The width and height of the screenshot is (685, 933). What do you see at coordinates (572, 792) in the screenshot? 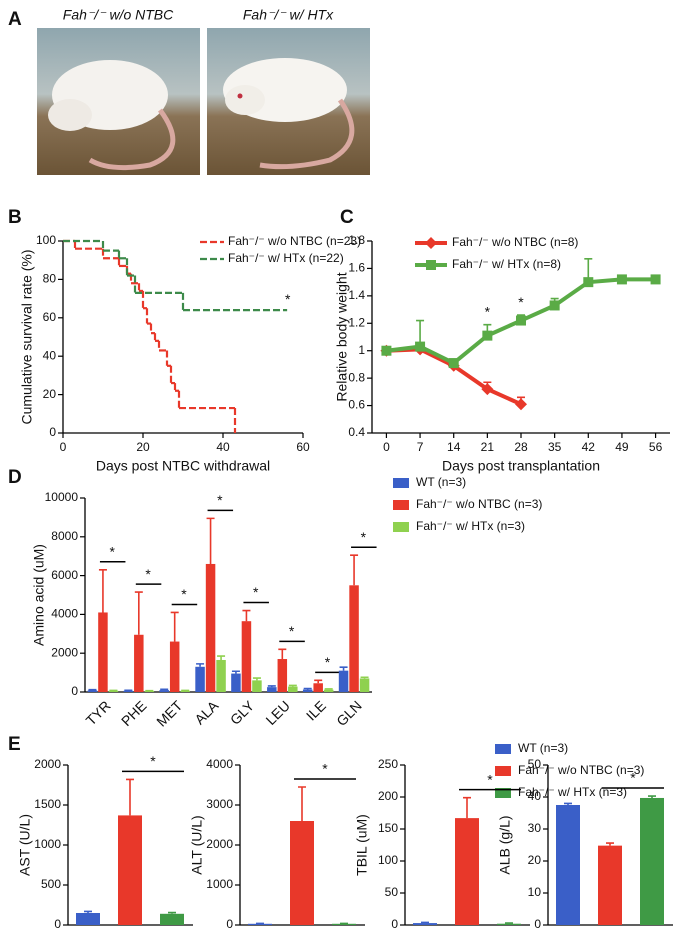
I see `legend-label: Fah⁻/⁻ w/ HTx (n=3)` at bounding box center [572, 792].